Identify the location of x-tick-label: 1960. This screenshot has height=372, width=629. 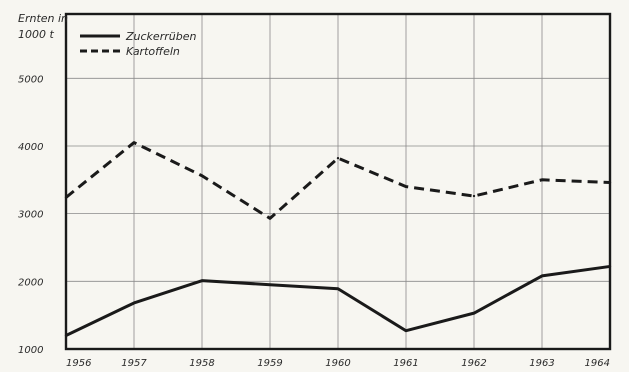
(337, 363).